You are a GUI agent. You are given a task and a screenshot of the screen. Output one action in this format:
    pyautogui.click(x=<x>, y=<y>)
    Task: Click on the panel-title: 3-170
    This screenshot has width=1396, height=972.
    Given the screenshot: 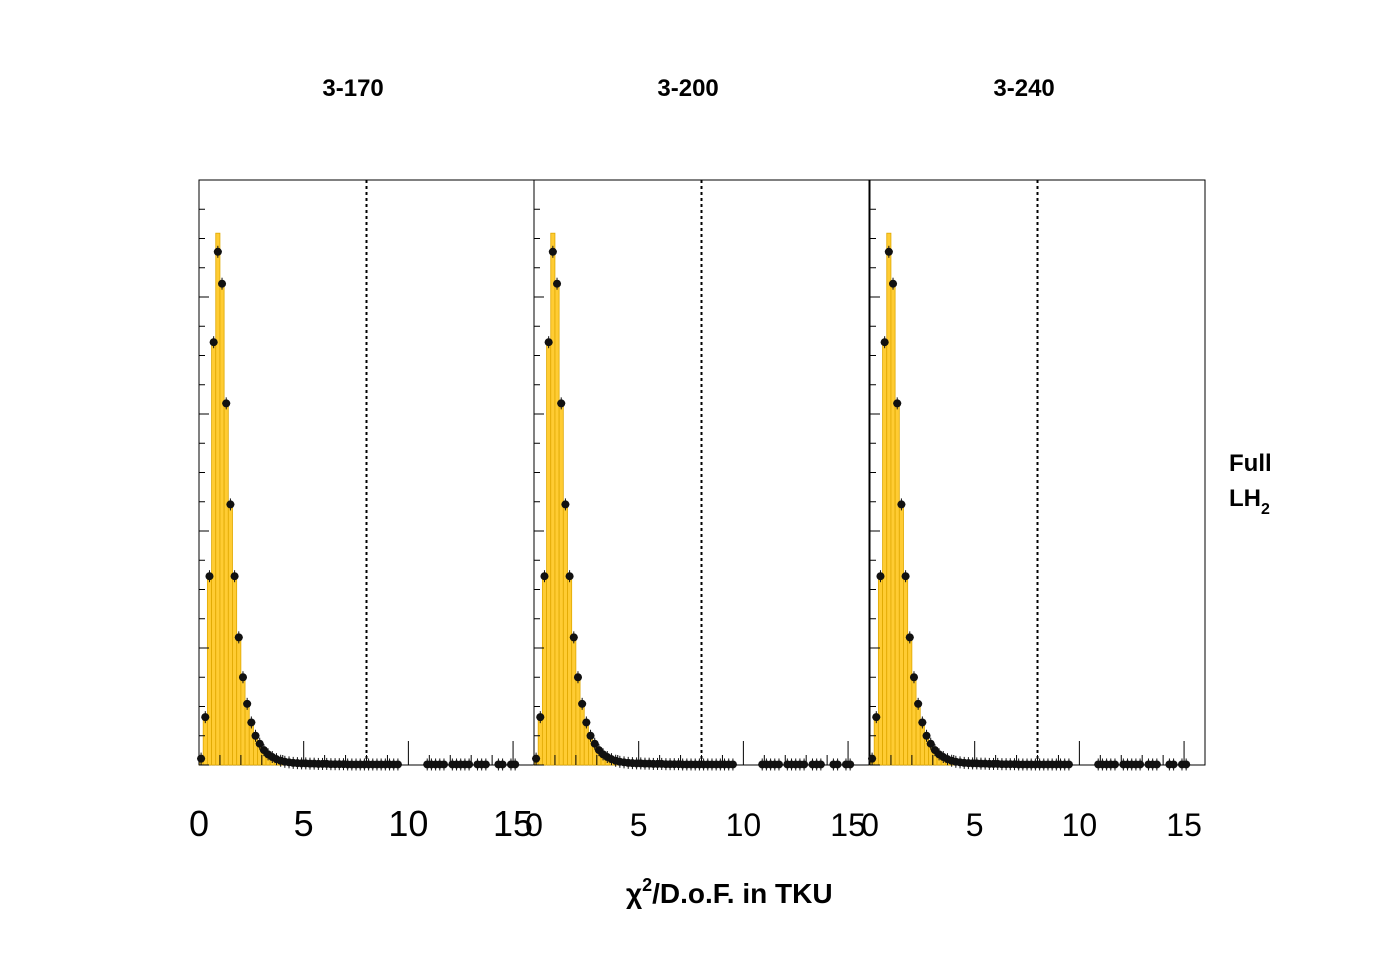 What is the action you would take?
    pyautogui.click(x=352, y=88)
    